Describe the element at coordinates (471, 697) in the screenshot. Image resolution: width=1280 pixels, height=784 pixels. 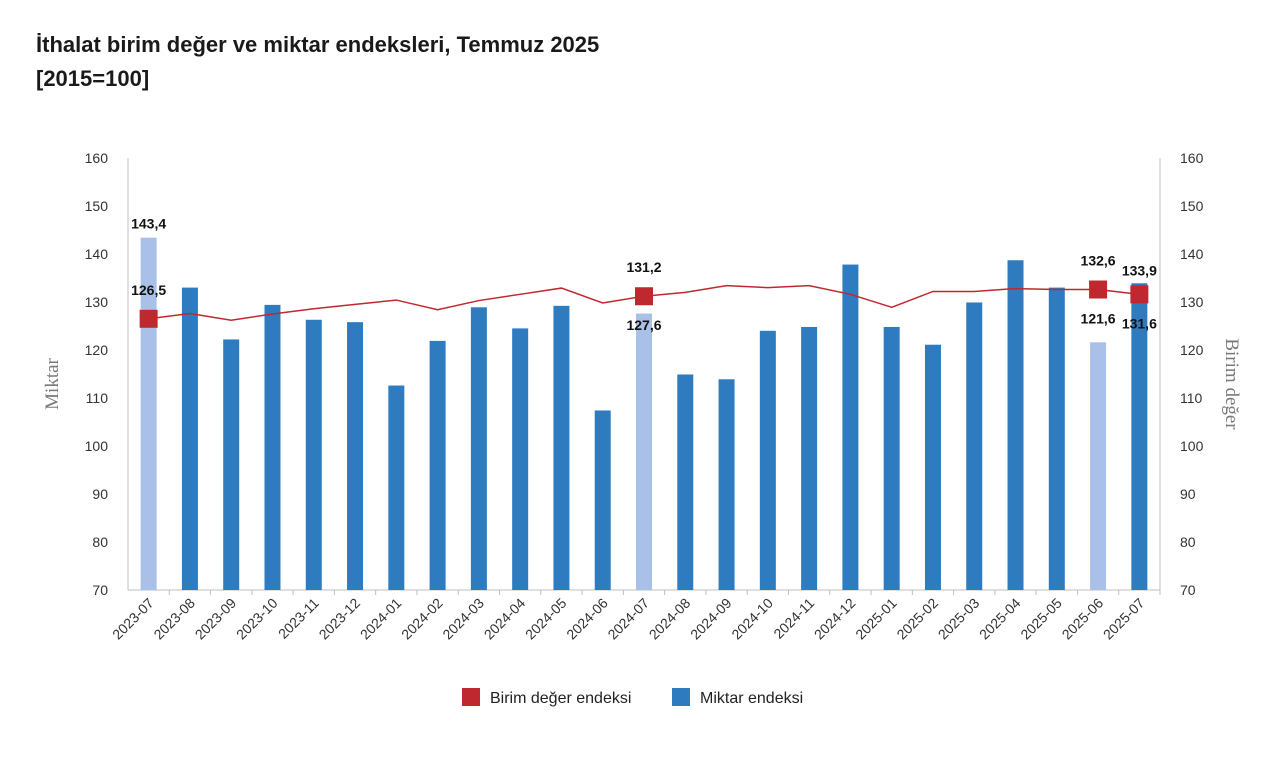
I see `legend-swatch-birim-deger` at that location.